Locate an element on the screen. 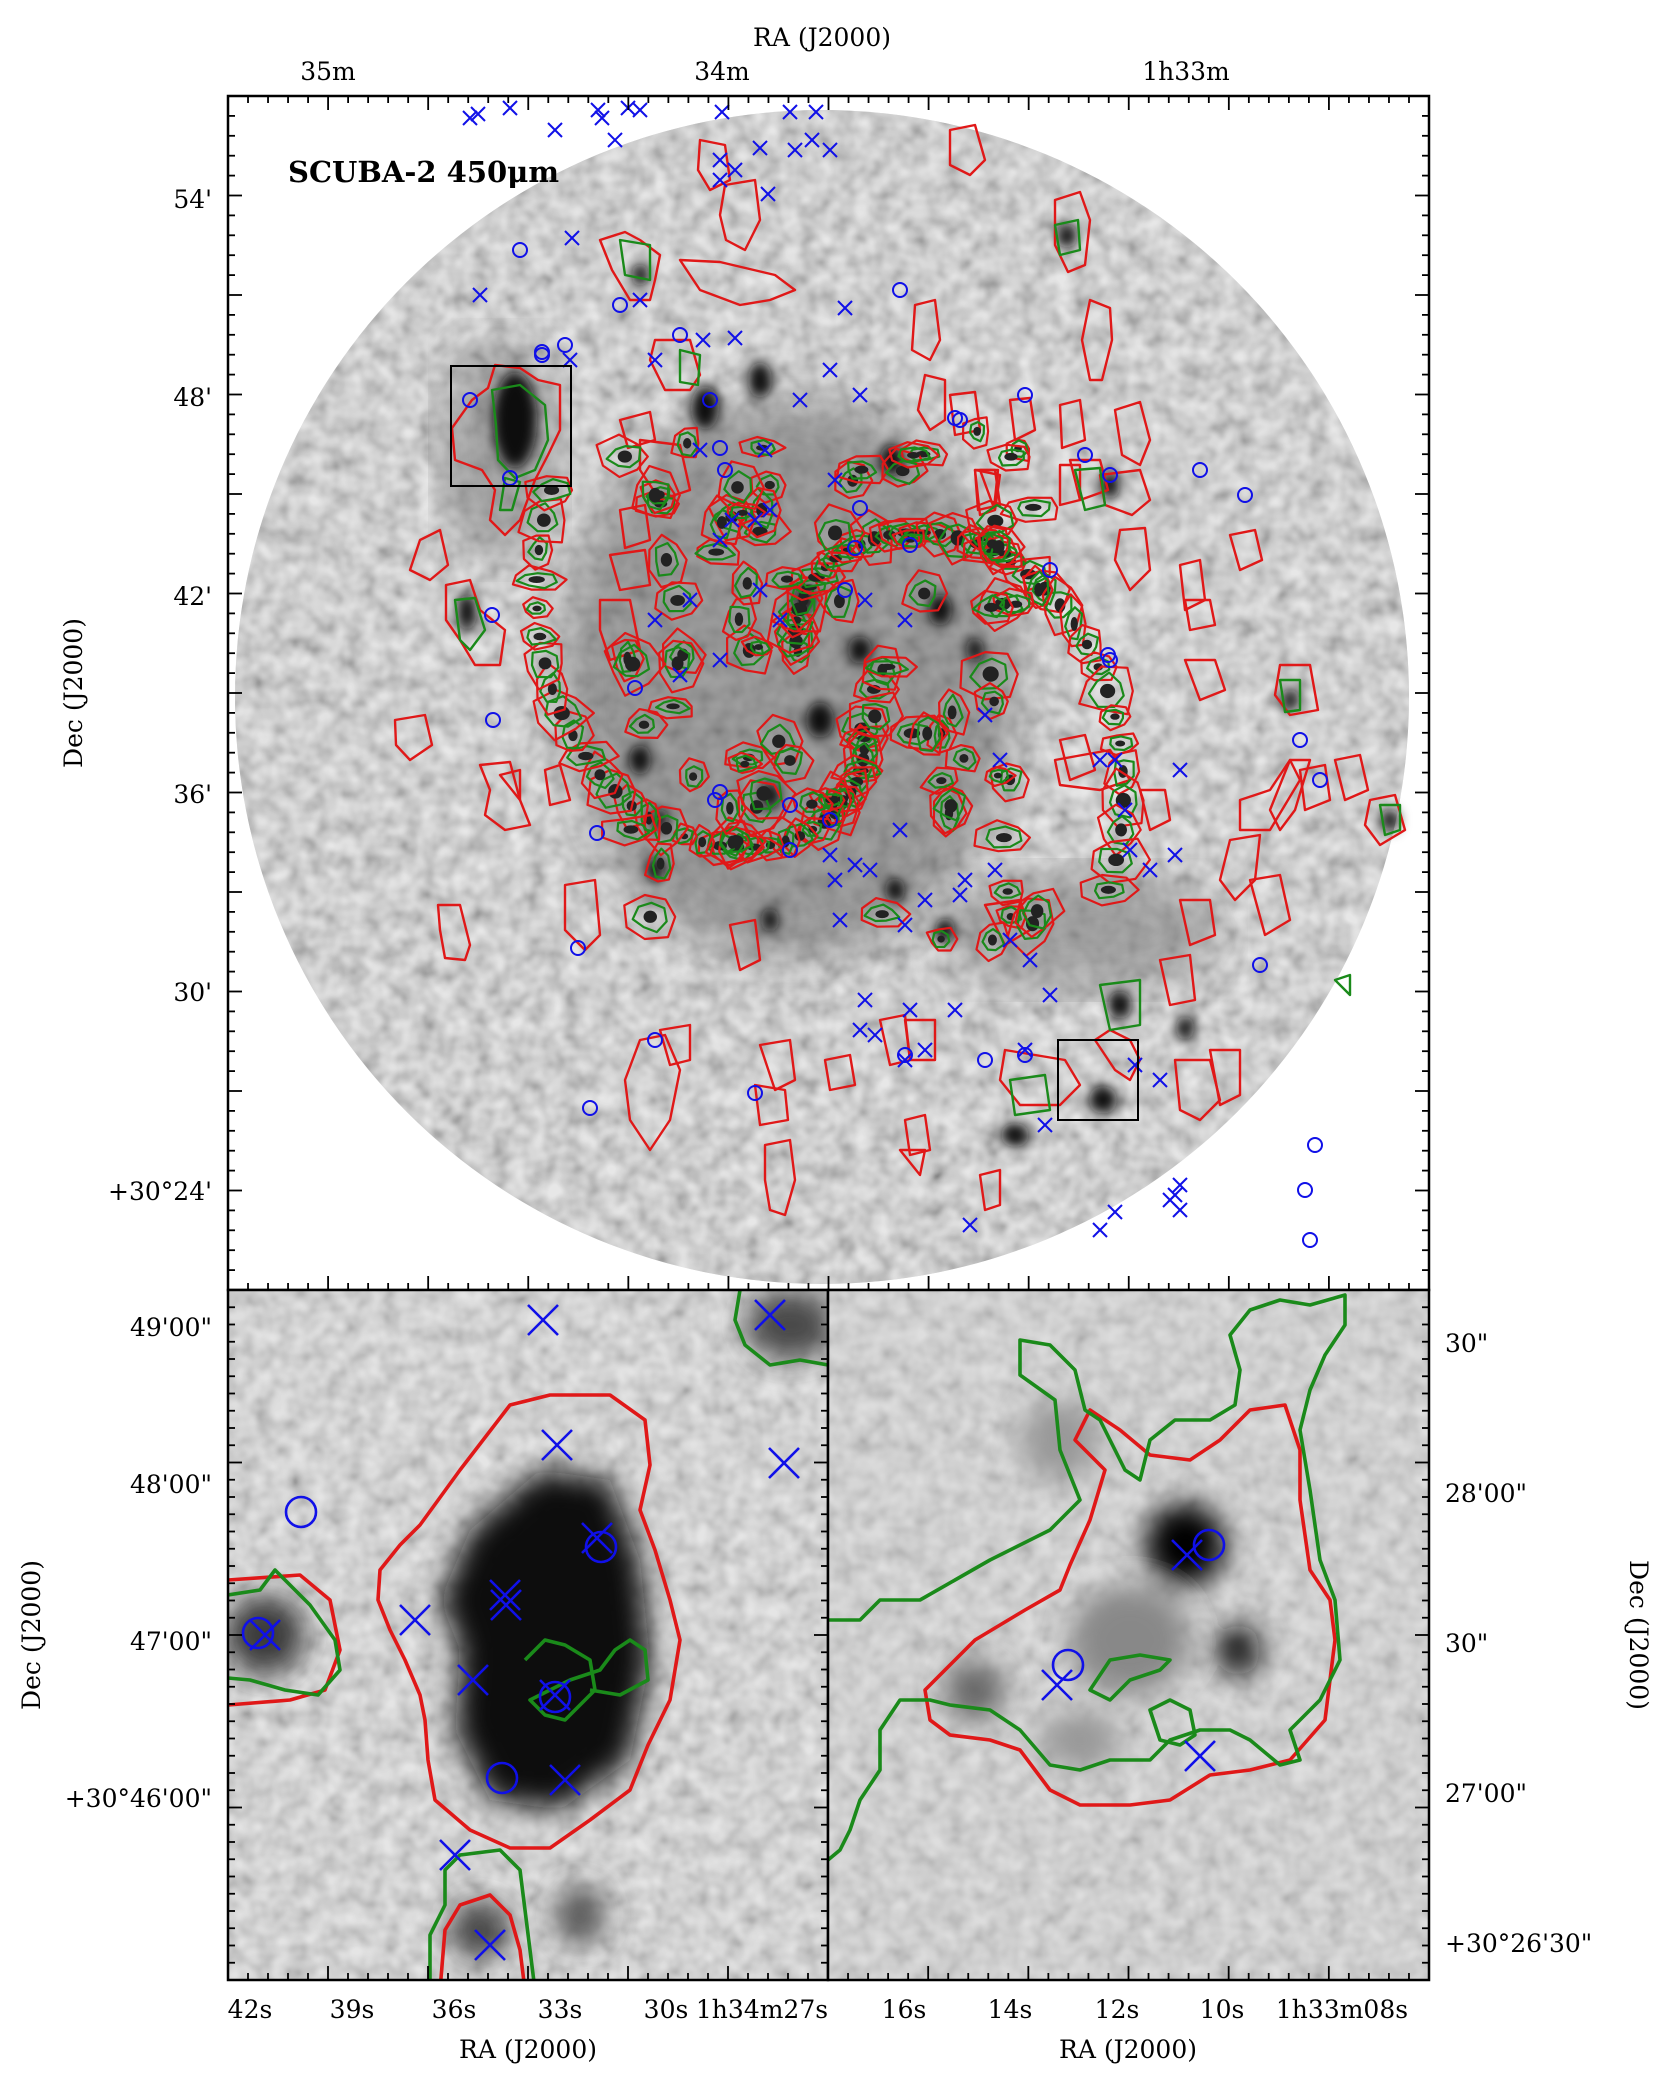  spiral-arm-contours is located at coordinates (831, 689).